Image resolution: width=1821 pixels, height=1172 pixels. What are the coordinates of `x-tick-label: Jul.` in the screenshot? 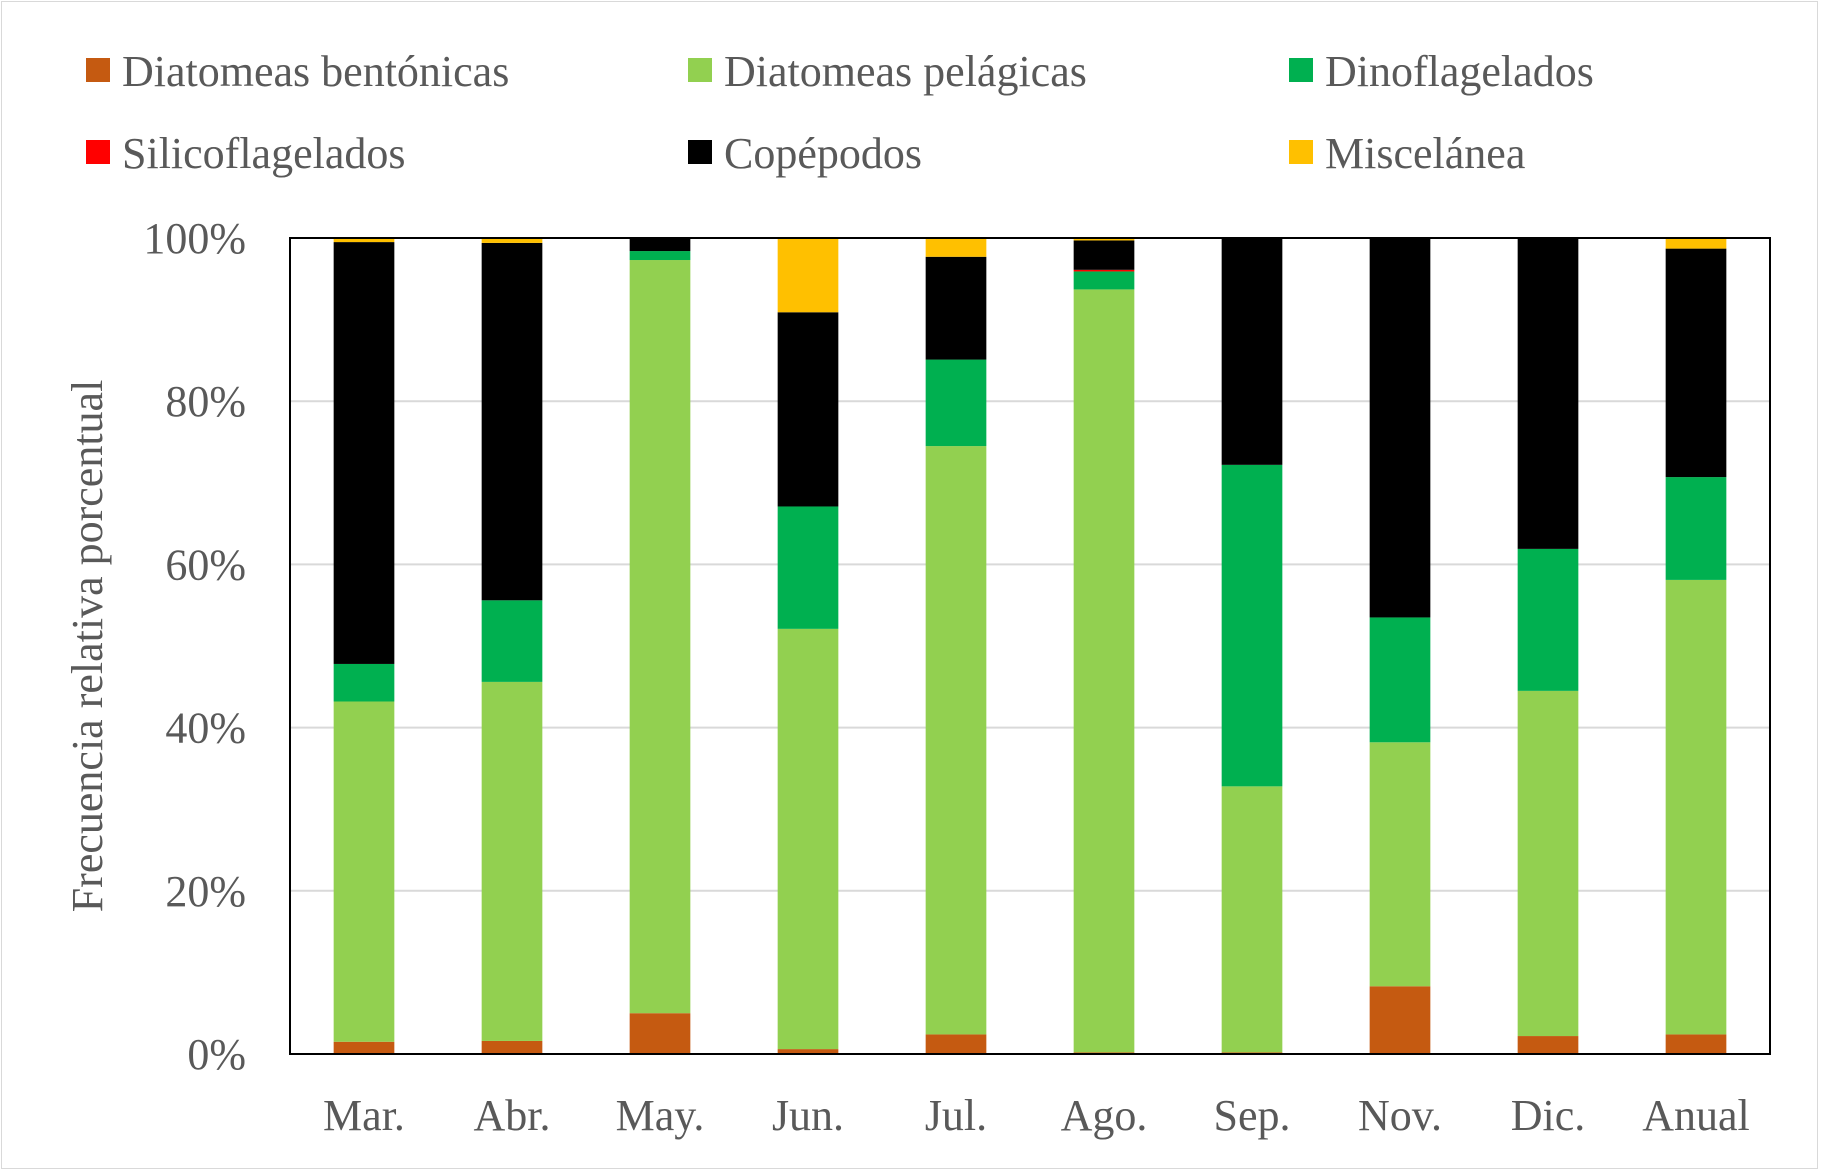 It's located at (956, 1115).